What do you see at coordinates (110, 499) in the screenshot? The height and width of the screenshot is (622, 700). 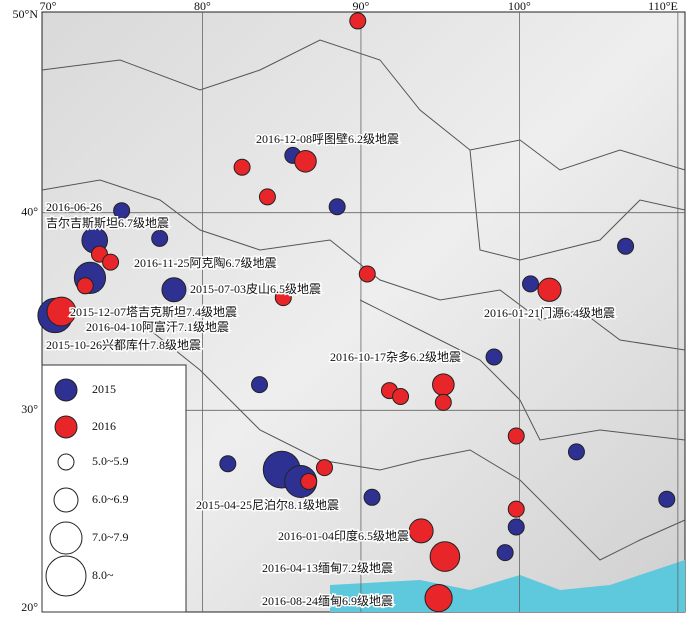 I see `legend-label: 6.0~6.9` at bounding box center [110, 499].